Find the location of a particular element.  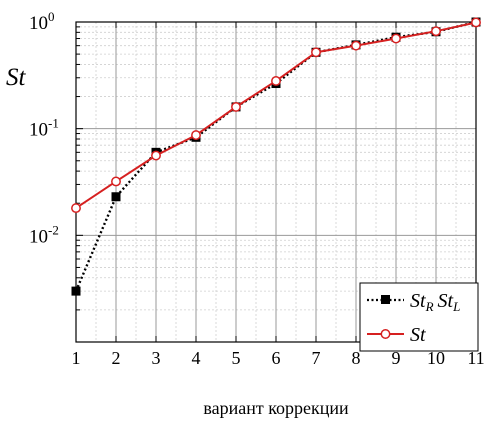

x-tick-label: 10 is located at coordinates (436, 358).